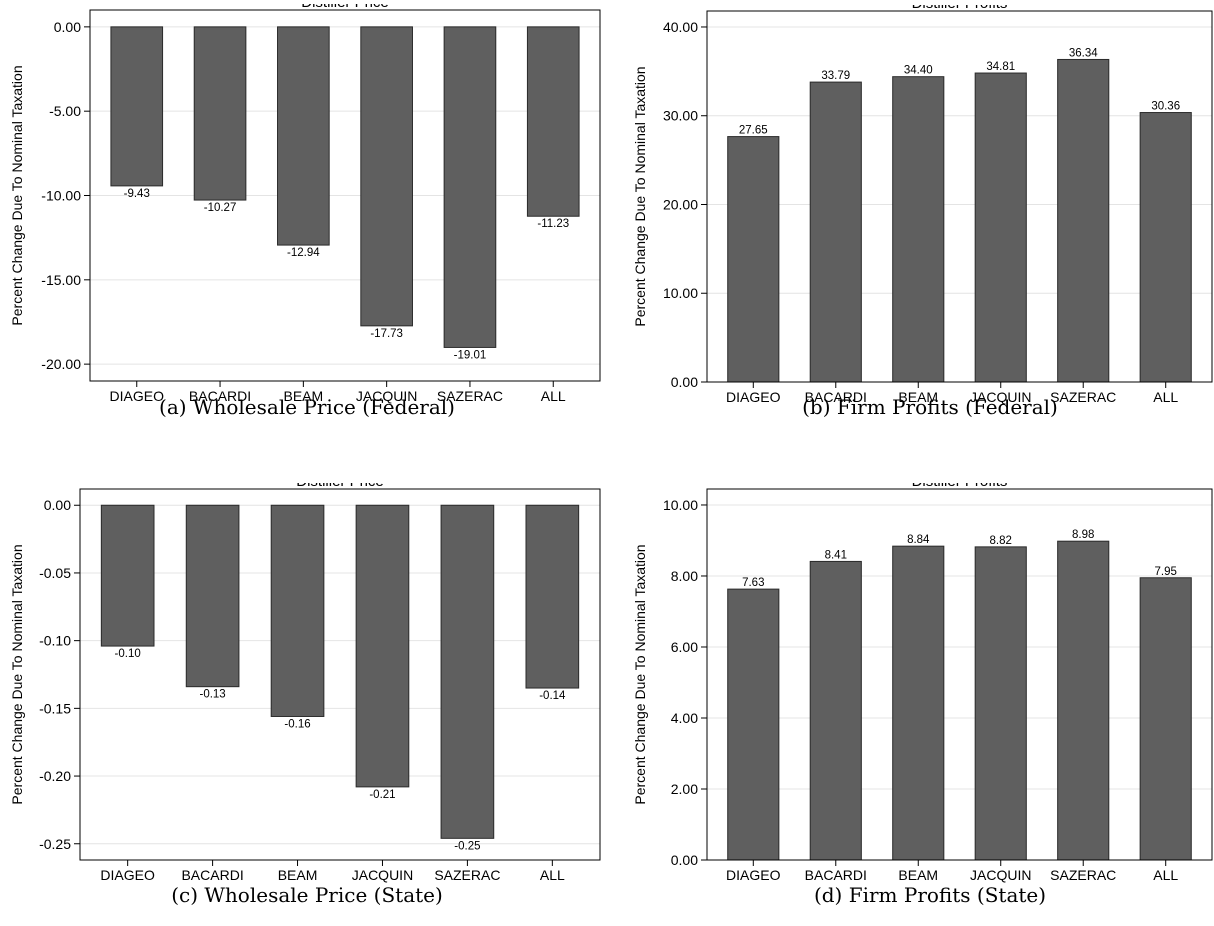 Image resolution: width=1214 pixels, height=926 pixels. Describe the element at coordinates (680, 116) in the screenshot. I see `y-tick-label: 30.00` at that location.